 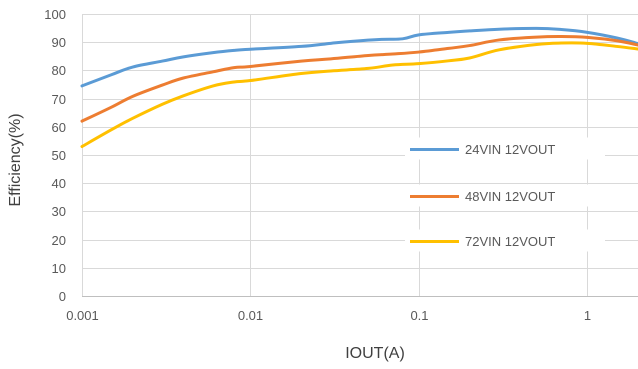 I want to click on x-tick-label: 0.1, so click(x=419, y=315).